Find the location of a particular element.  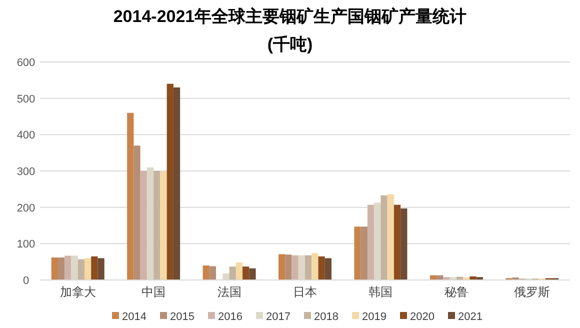

x-tick-label: 俄罗斯 is located at coordinates (532, 292).